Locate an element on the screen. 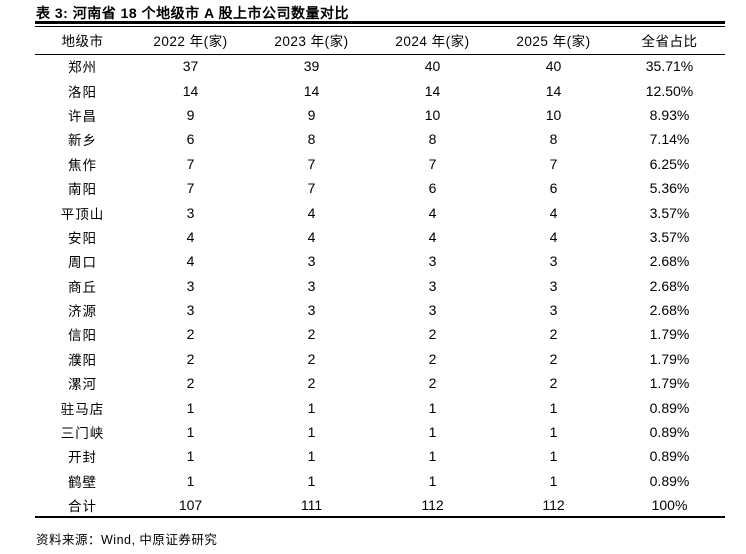 The image size is (746, 554). city-cell: 新乡 is located at coordinates (82, 141).